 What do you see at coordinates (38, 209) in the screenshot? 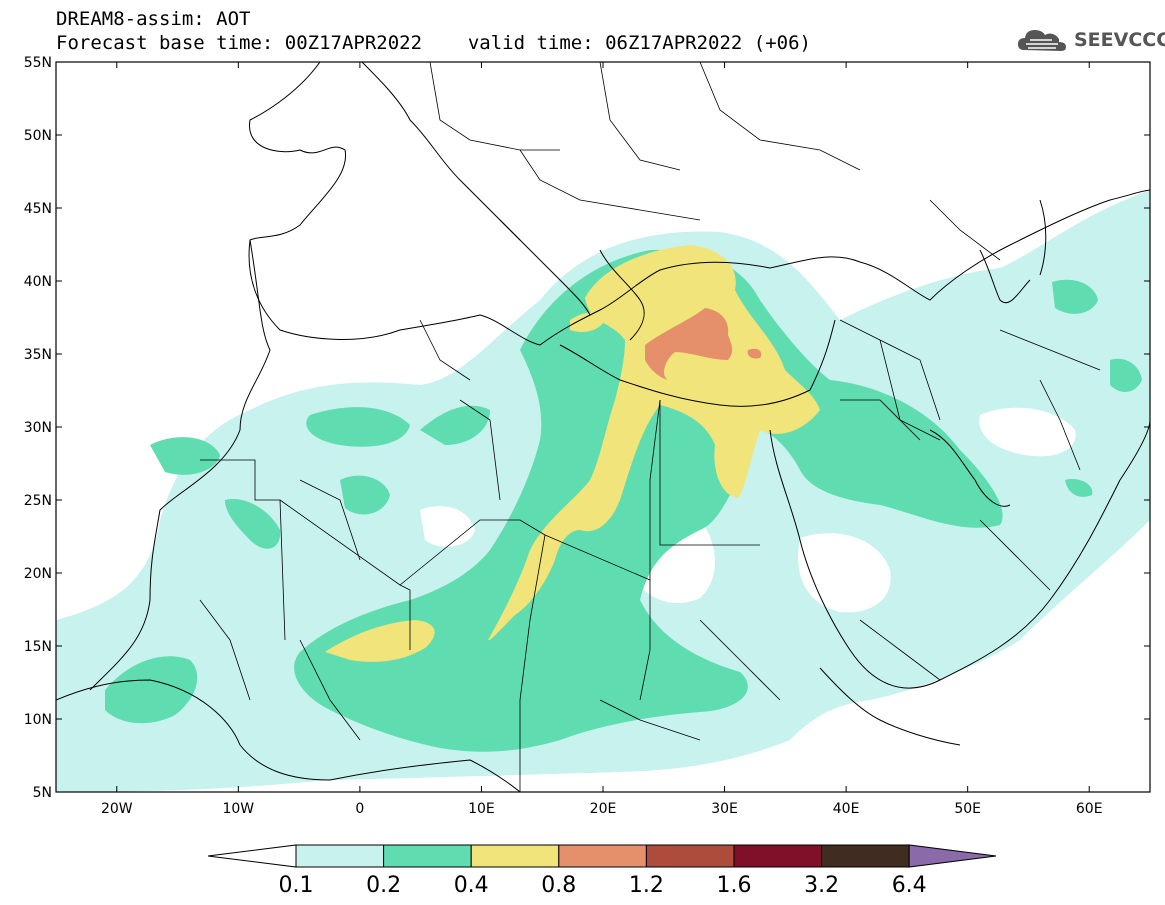
I see `lat-tick-label: 45N` at bounding box center [38, 209].